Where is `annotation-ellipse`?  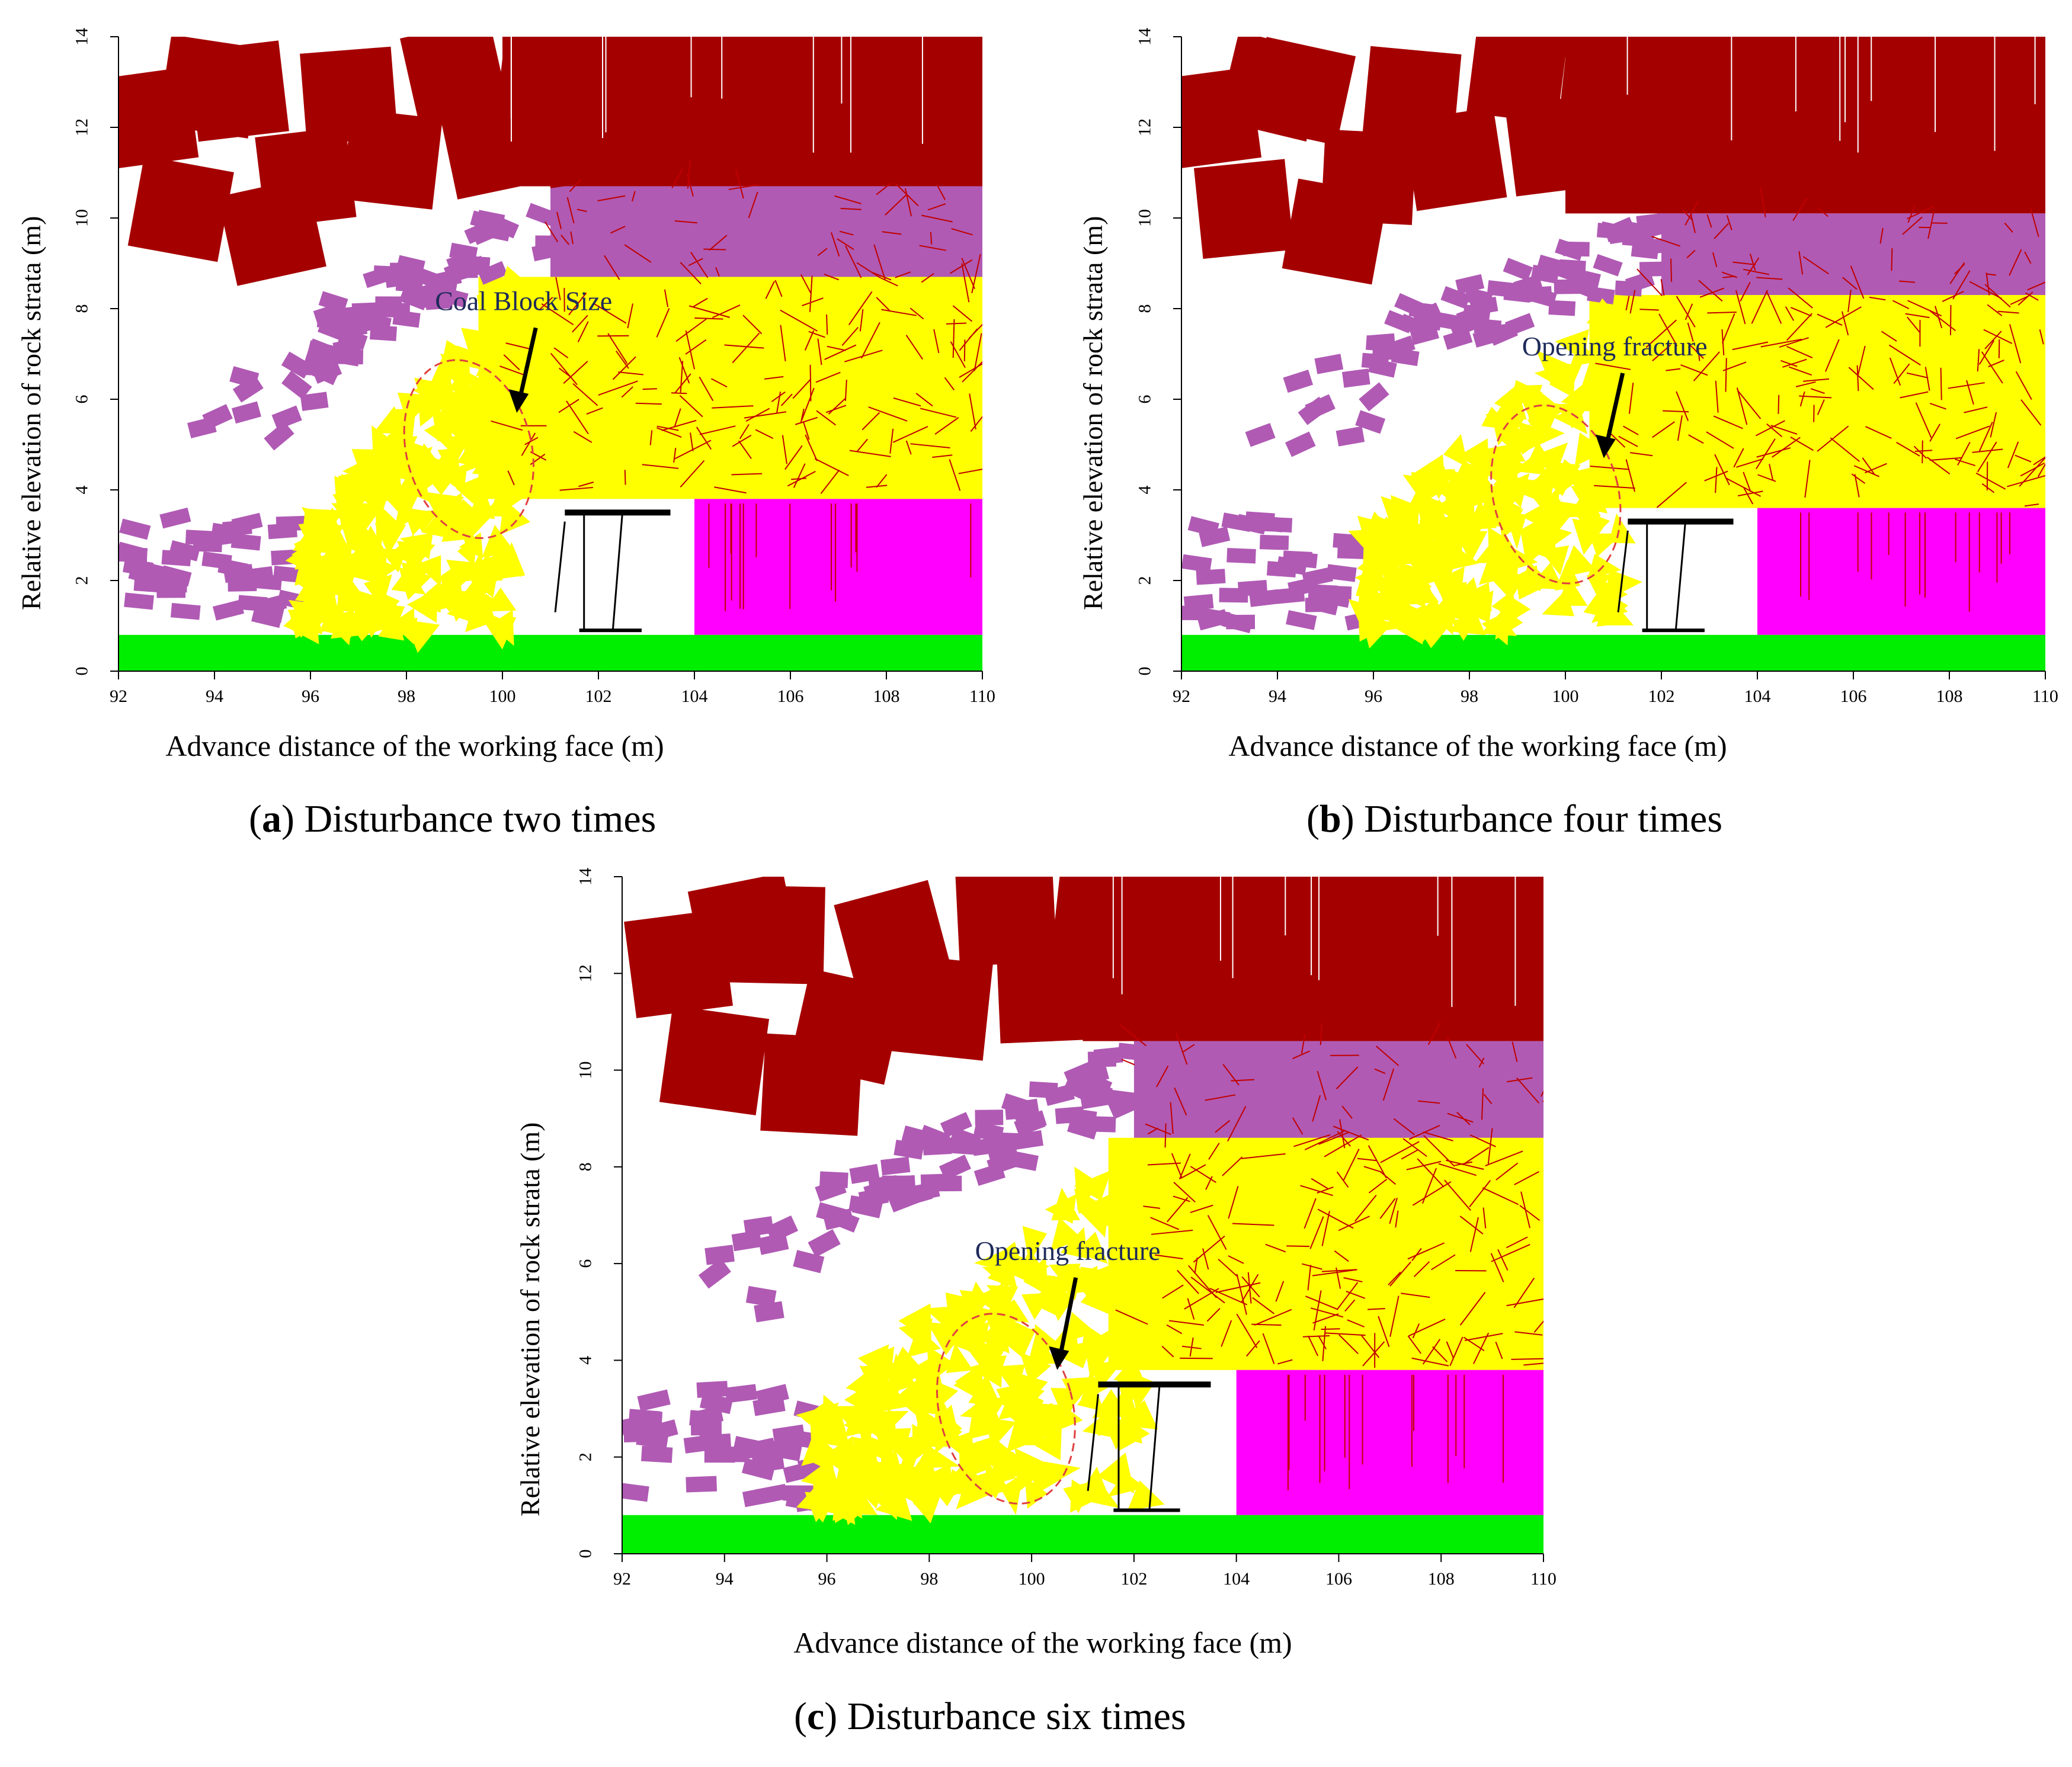 annotation-ellipse is located at coordinates (1556, 494).